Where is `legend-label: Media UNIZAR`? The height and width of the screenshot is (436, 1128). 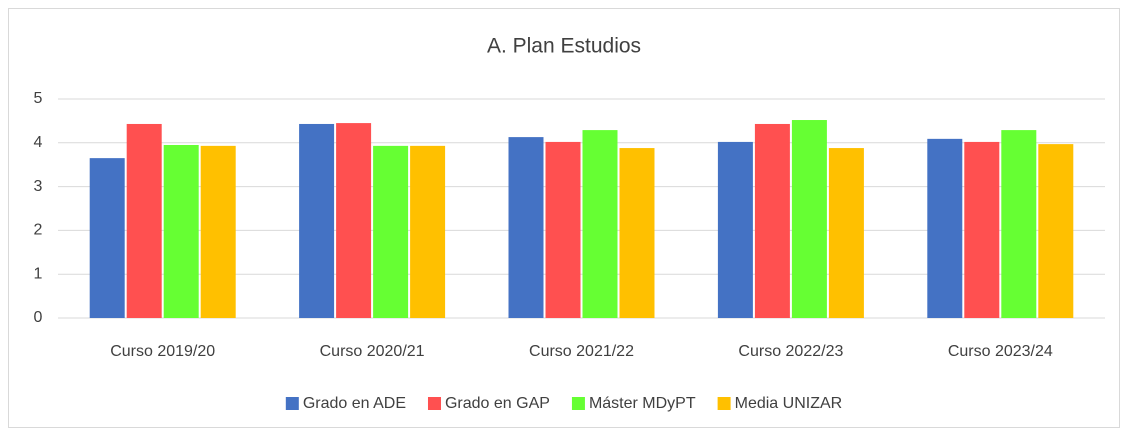
legend-label: Media UNIZAR is located at coordinates (789, 403).